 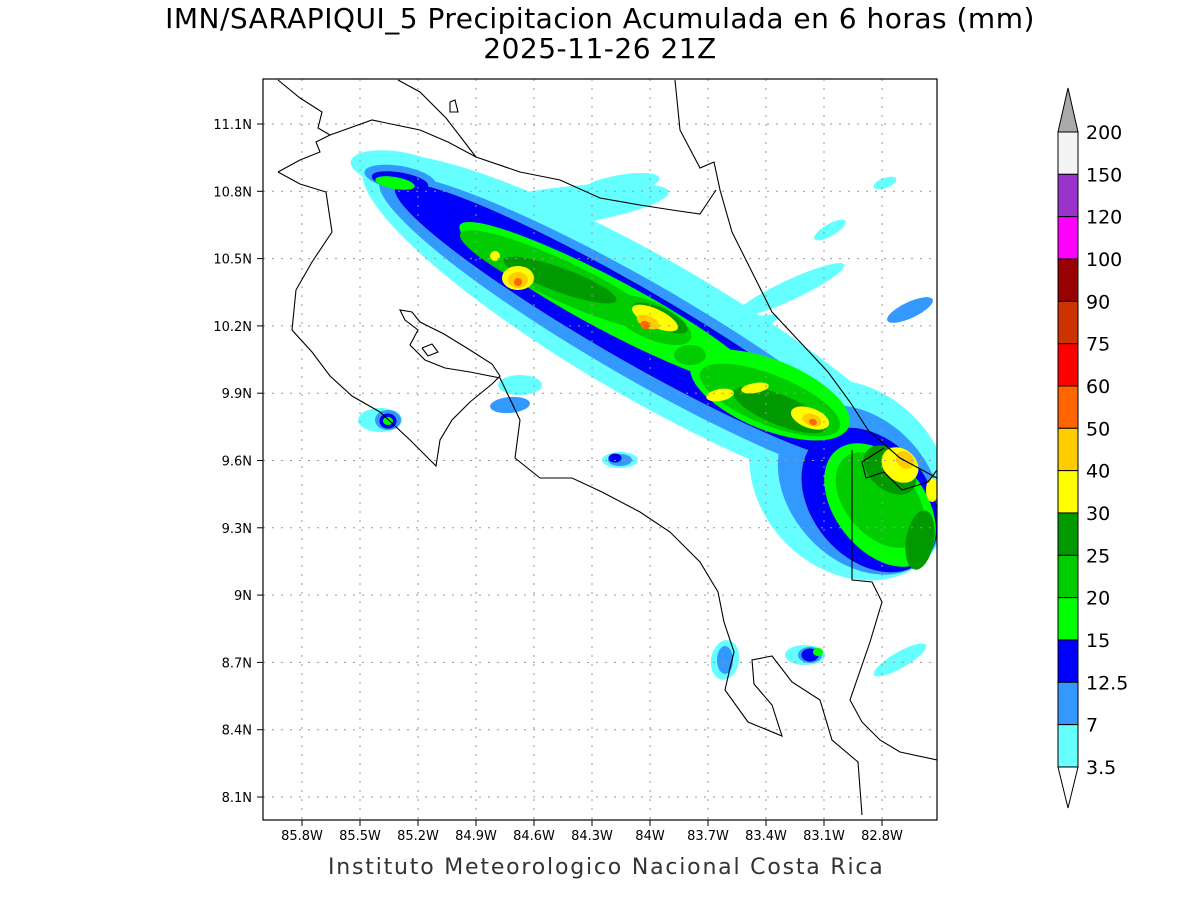 What do you see at coordinates (232, 327) in the screenshot?
I see `lat-tick-label: 10.2N` at bounding box center [232, 327].